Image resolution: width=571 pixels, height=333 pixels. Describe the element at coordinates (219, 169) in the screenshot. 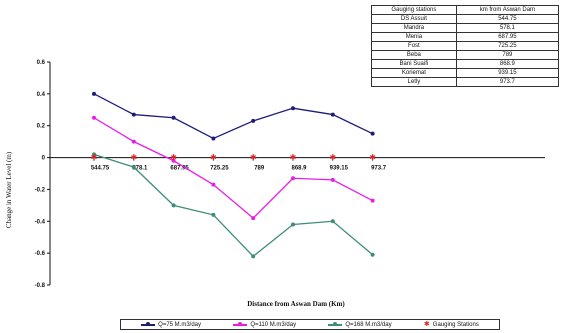

I see `x-tick-label: 725.25` at that location.